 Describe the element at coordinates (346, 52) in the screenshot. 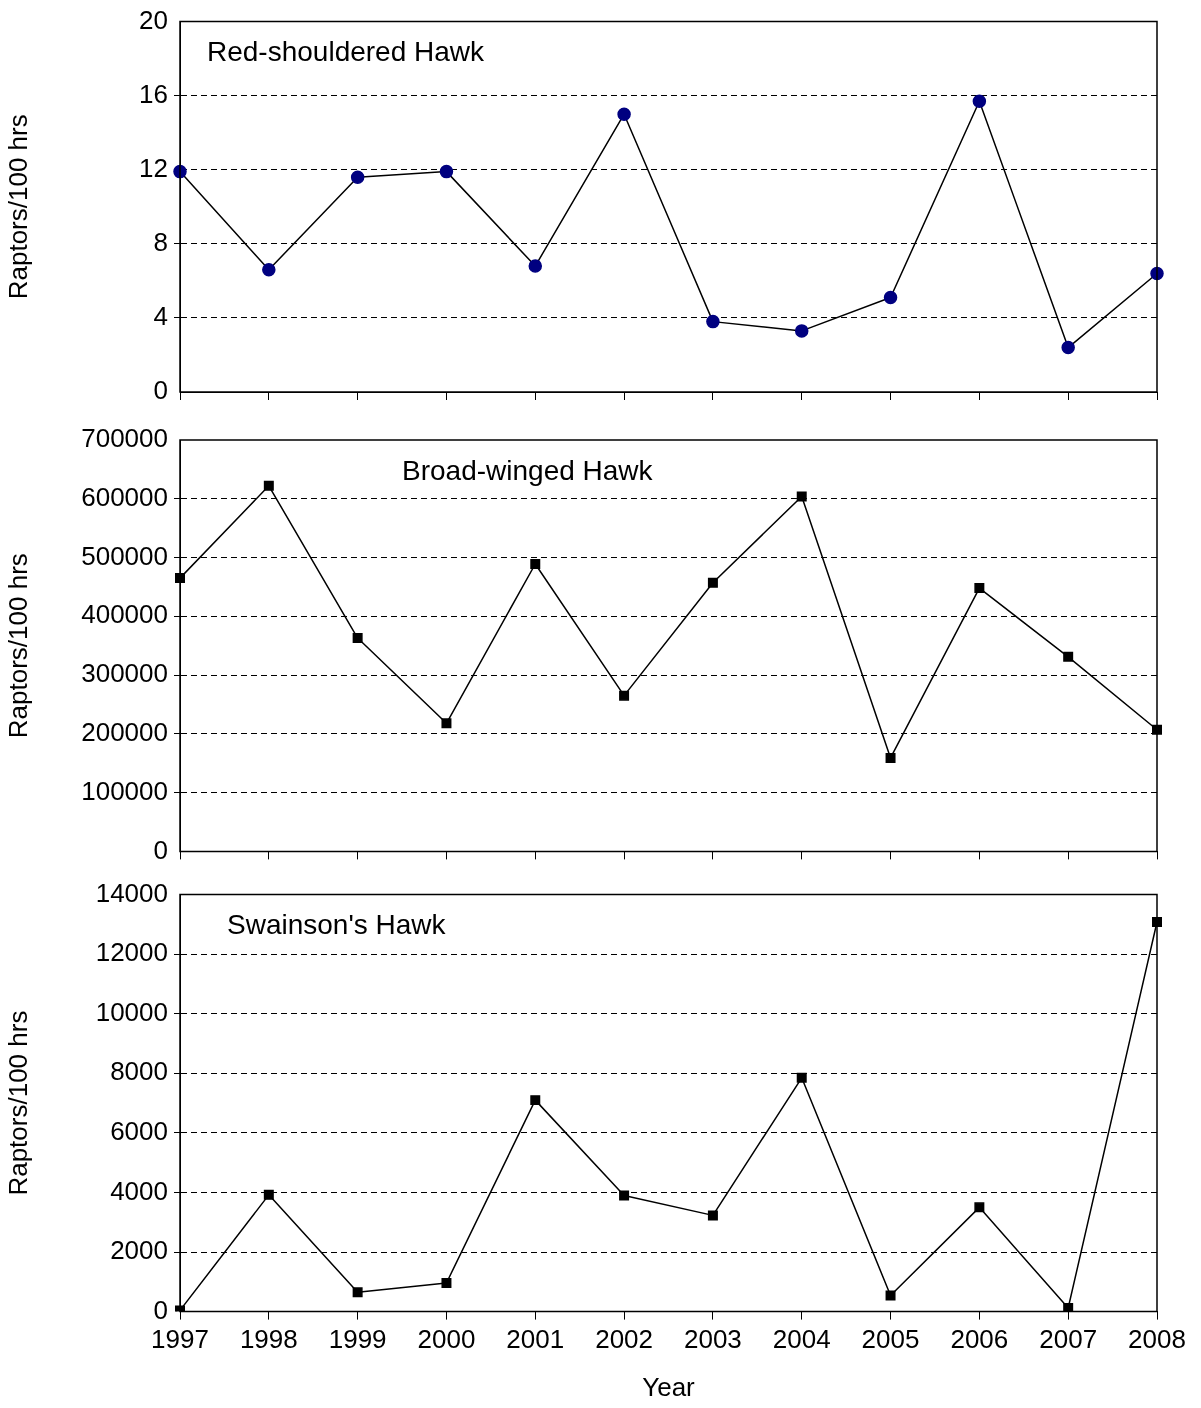

I see `text: Red-shouldered Hawk` at that location.